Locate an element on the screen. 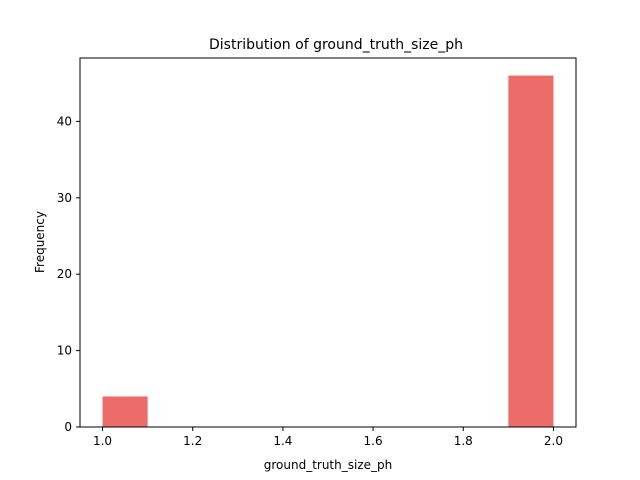 This screenshot has width=640, height=480. x-tick-label: 2.0 is located at coordinates (553, 441).